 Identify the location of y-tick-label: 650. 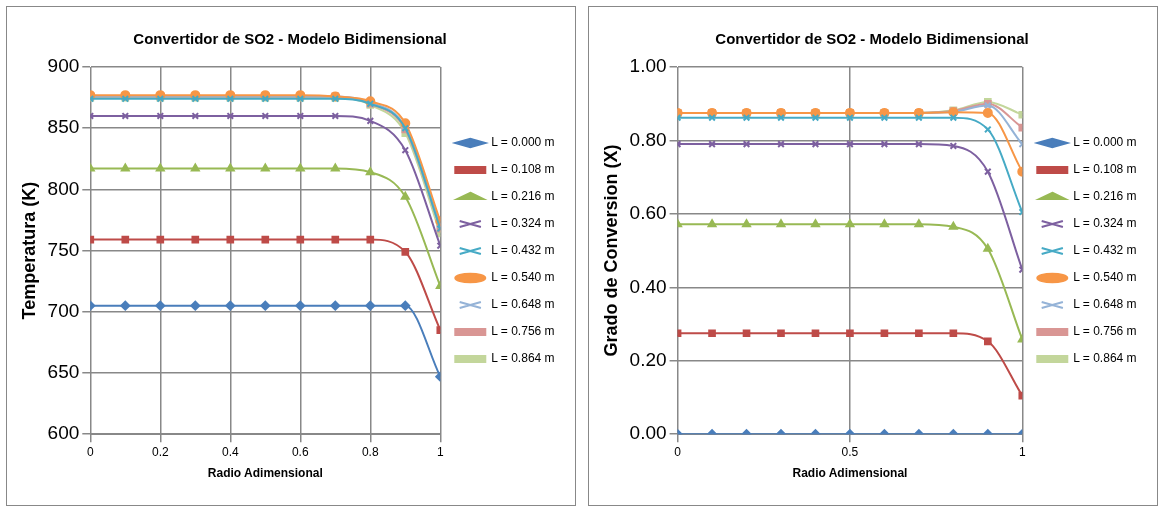
(63, 372).